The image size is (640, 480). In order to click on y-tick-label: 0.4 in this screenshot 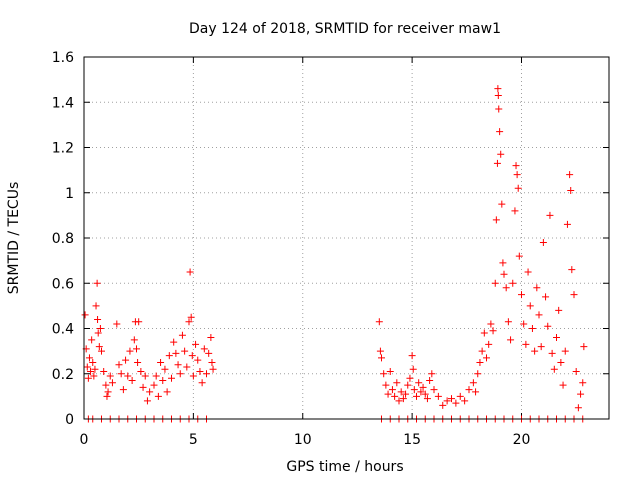, I will do `click(63, 330)`.